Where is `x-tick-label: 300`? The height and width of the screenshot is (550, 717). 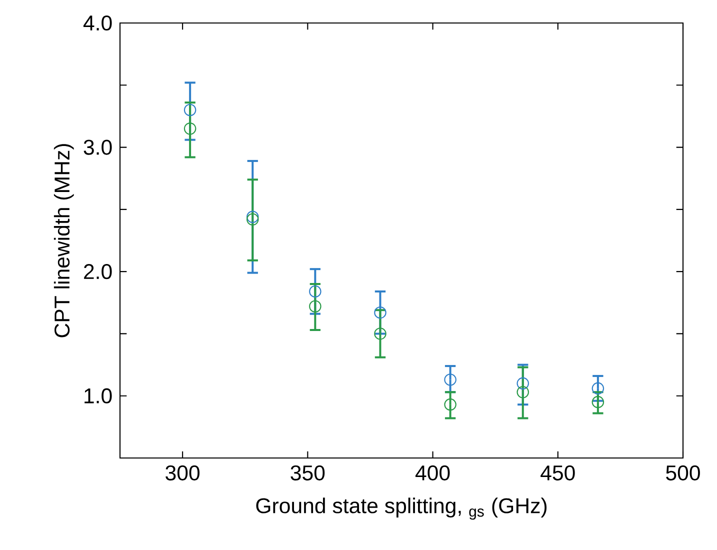
x-tick-label: 300 is located at coordinates (183, 472).